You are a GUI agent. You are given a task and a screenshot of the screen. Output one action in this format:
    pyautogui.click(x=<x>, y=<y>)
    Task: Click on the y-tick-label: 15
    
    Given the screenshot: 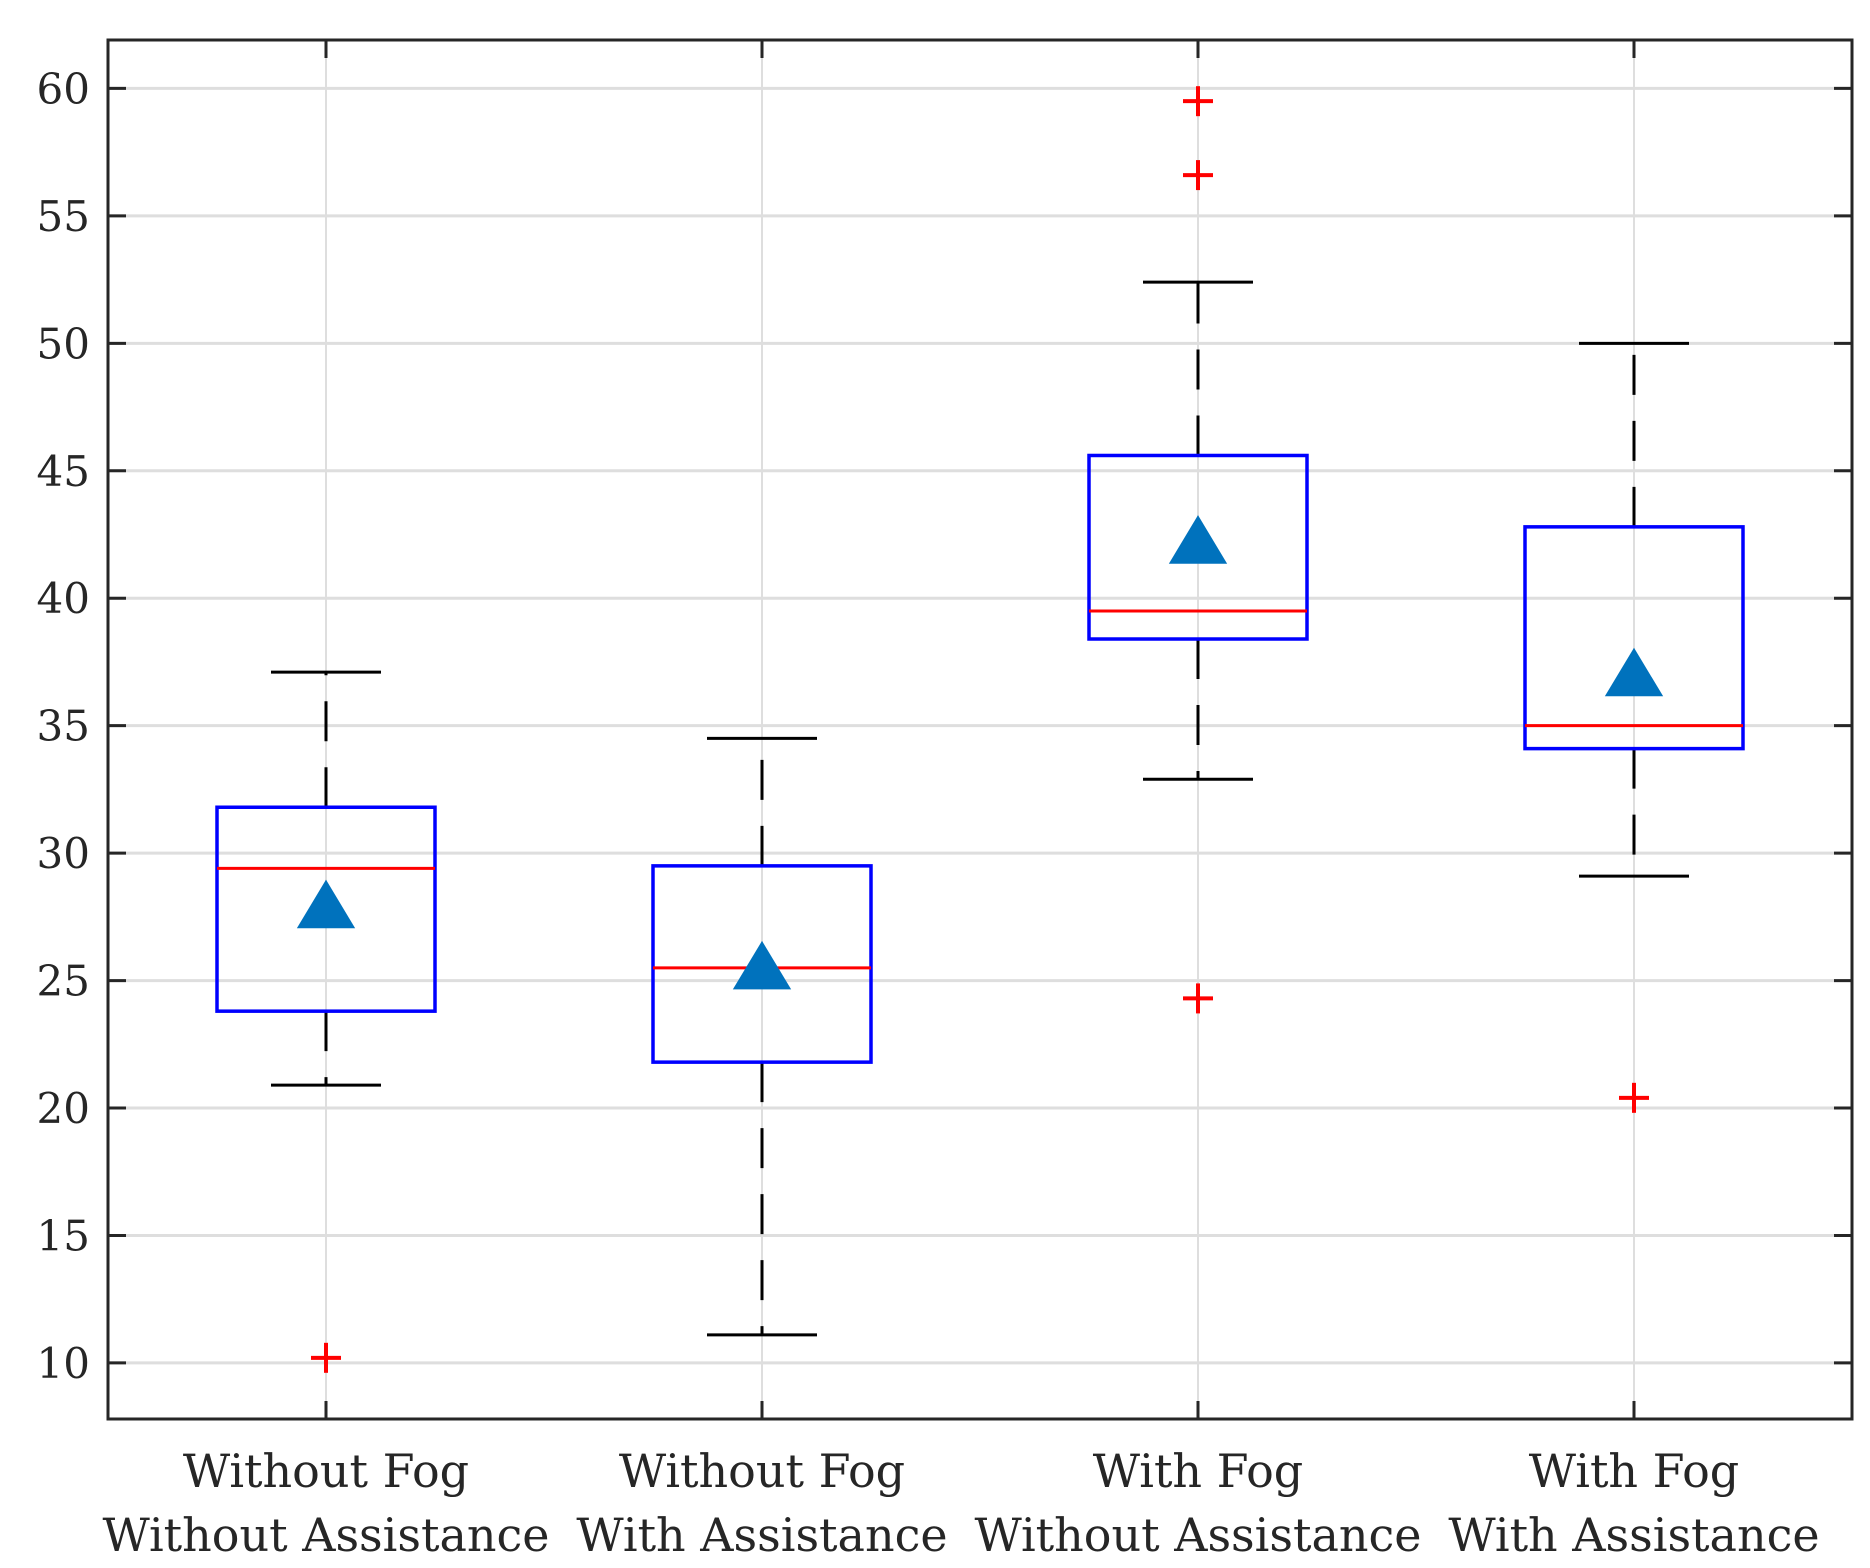 What is the action you would take?
    pyautogui.click(x=63, y=1235)
    